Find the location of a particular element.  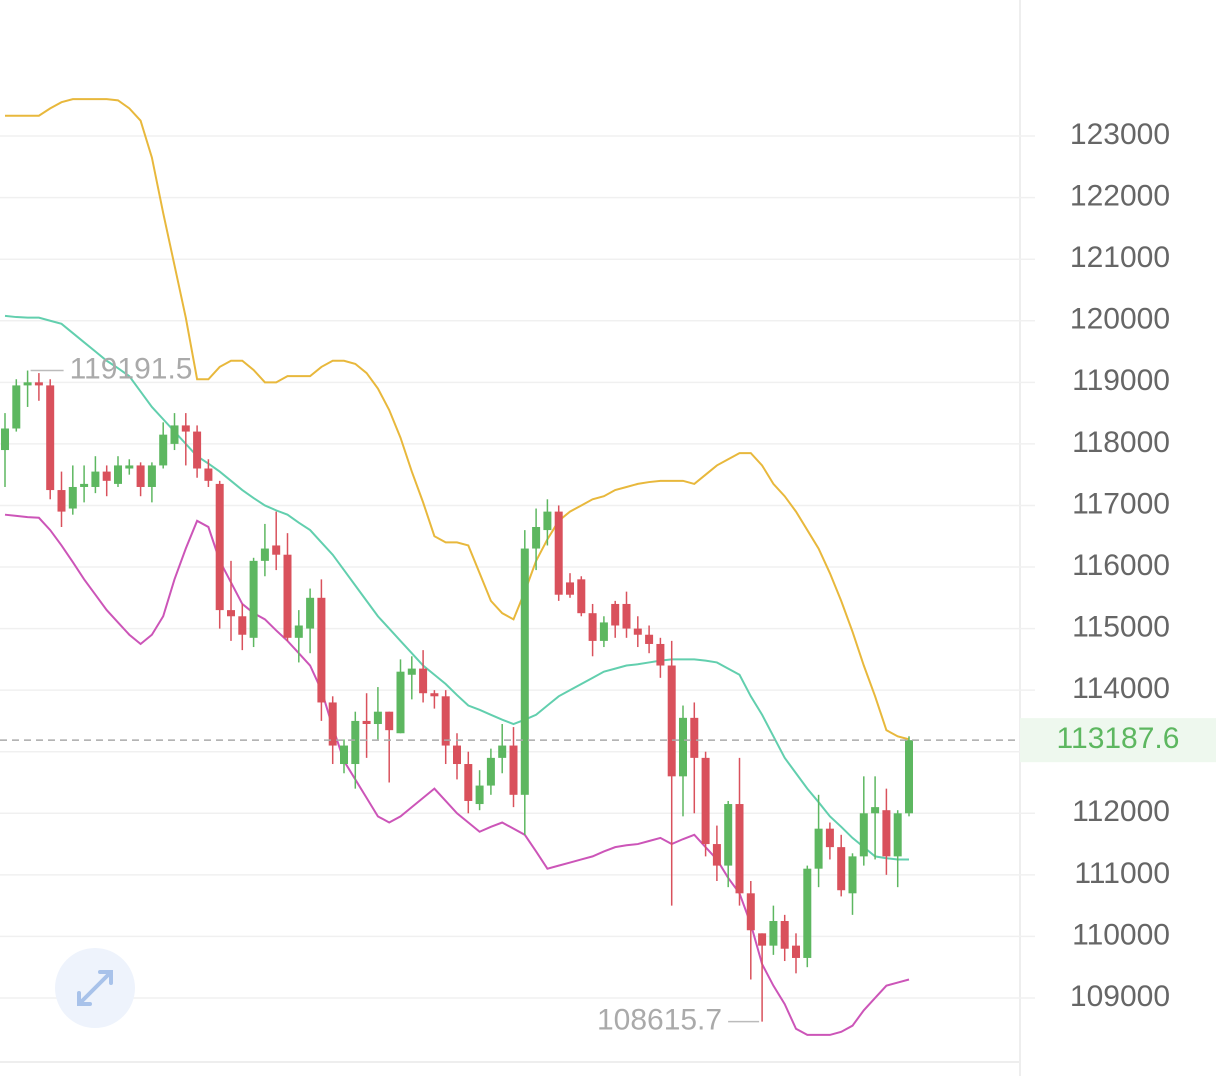

expand-button is located at coordinates (95, 988).